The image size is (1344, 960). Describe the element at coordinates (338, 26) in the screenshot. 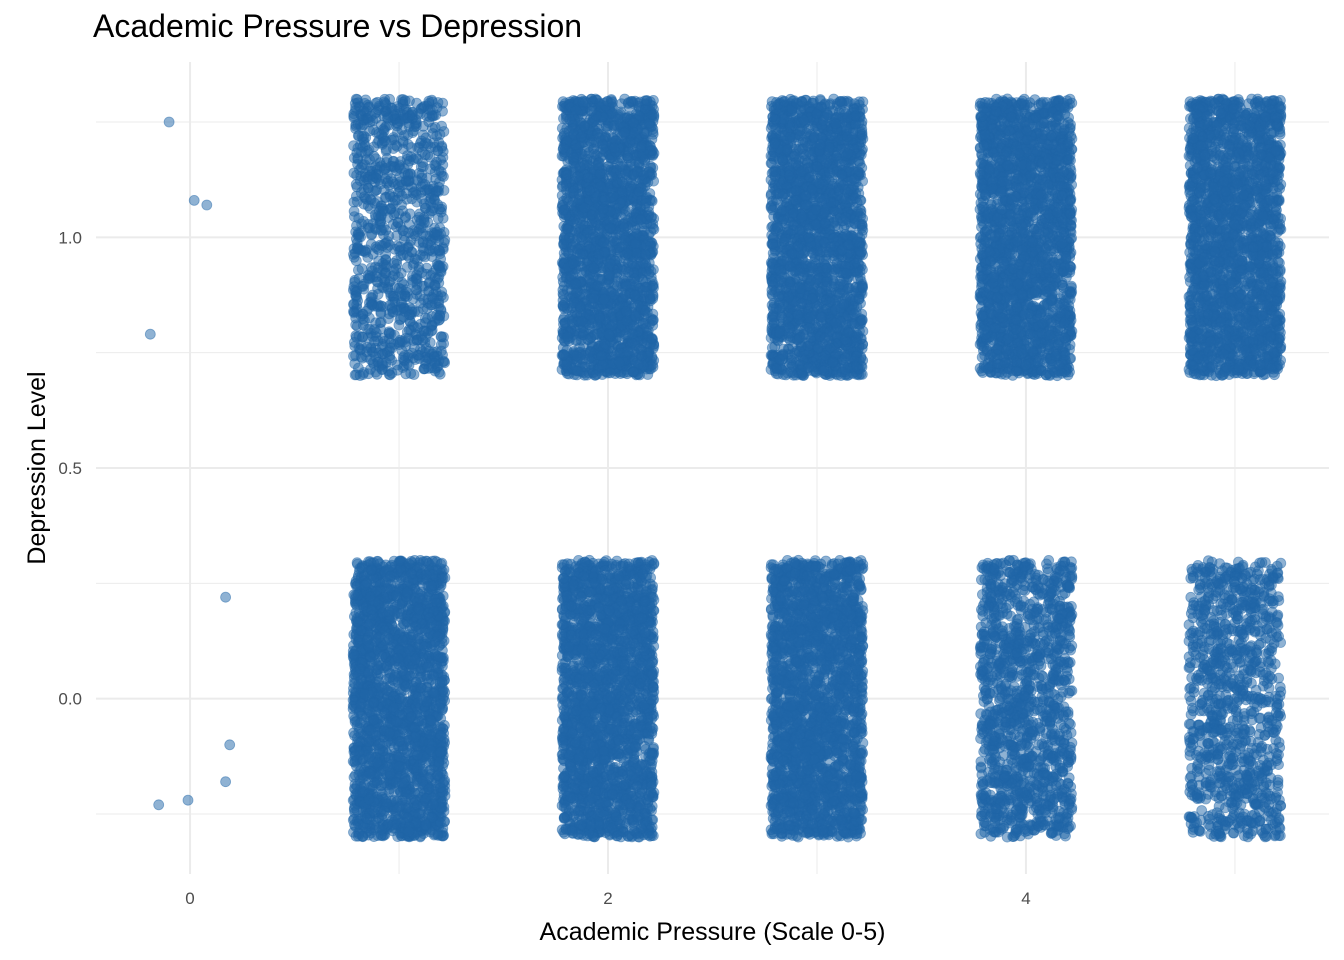

I see `chart-title: Academic Pressure vs Depression` at that location.